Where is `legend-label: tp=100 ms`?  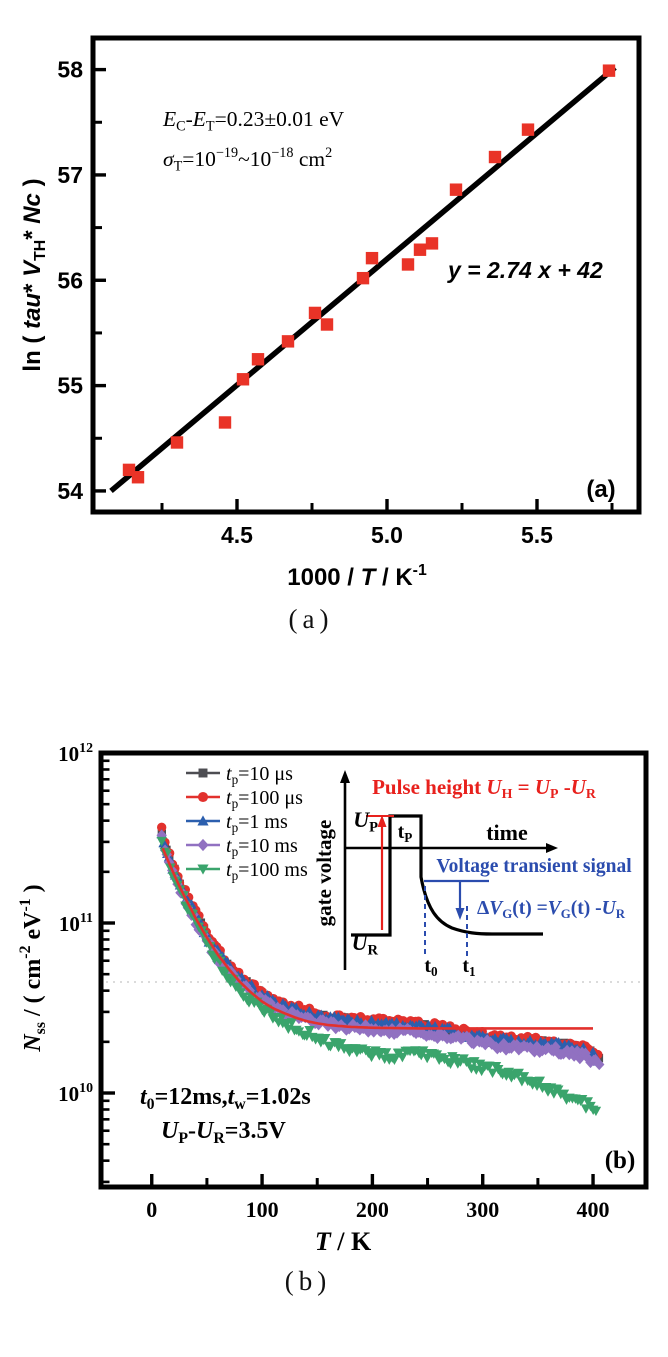 legend-label: tp=100 ms is located at coordinates (267, 871).